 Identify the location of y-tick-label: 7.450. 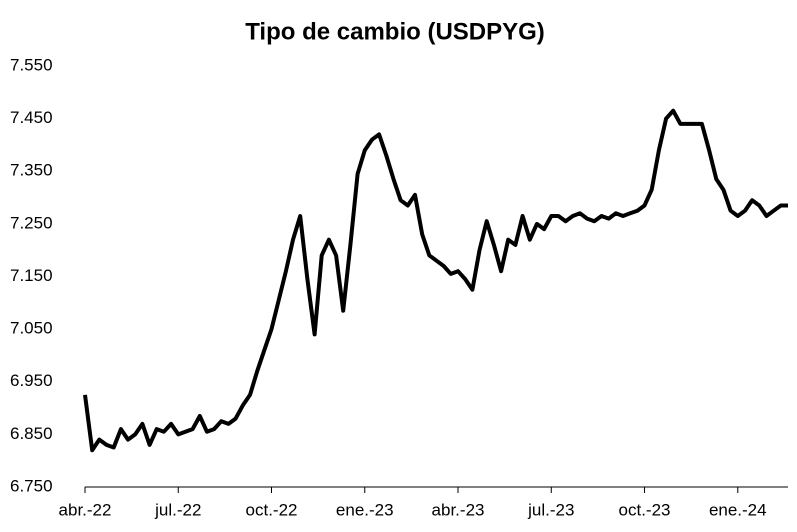
(31, 117).